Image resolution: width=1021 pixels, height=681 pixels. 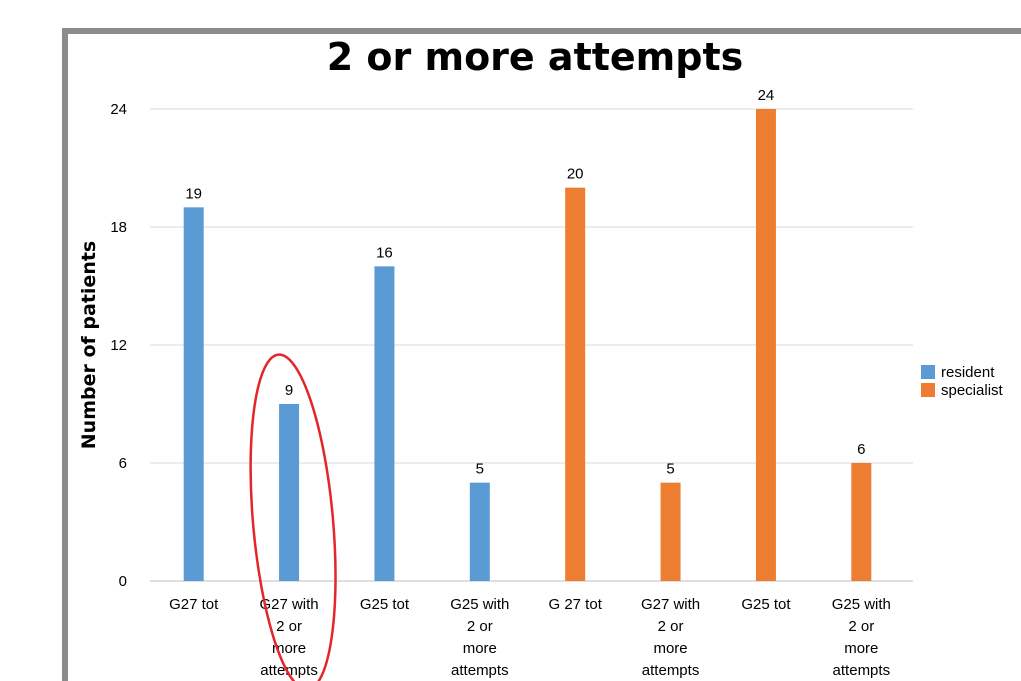 What do you see at coordinates (541, 31) in the screenshot?
I see `chart-frame-top` at bounding box center [541, 31].